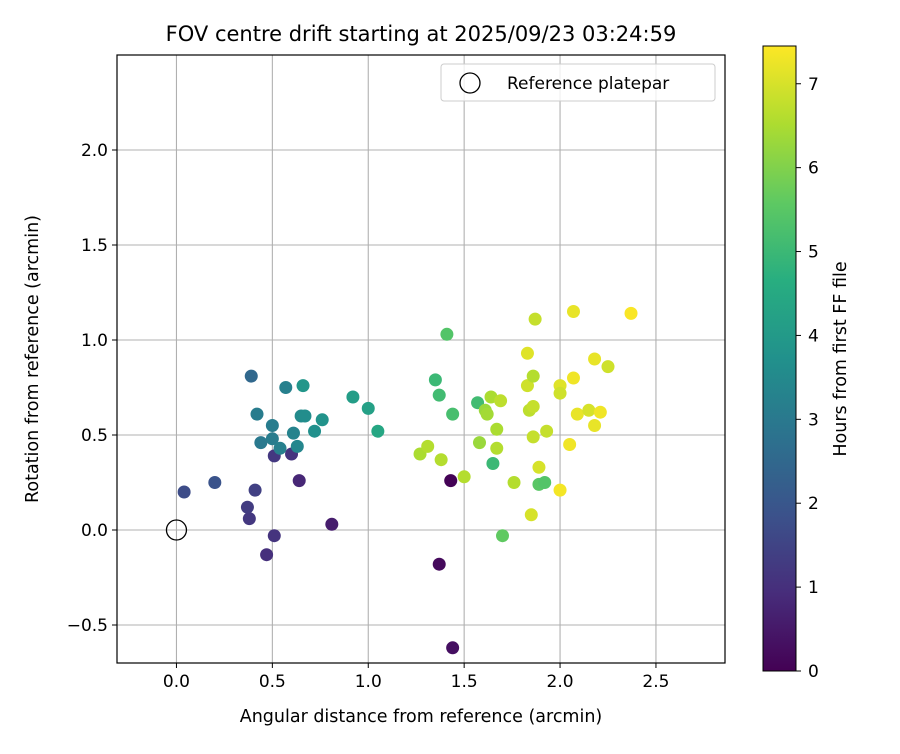 Image resolution: width=900 pixels, height=754 pixels. Describe the element at coordinates (92, 388) in the screenshot. I see `y-axis-ticks: −0.5 0.0 0.5 1.0 1.5 2.0` at that location.